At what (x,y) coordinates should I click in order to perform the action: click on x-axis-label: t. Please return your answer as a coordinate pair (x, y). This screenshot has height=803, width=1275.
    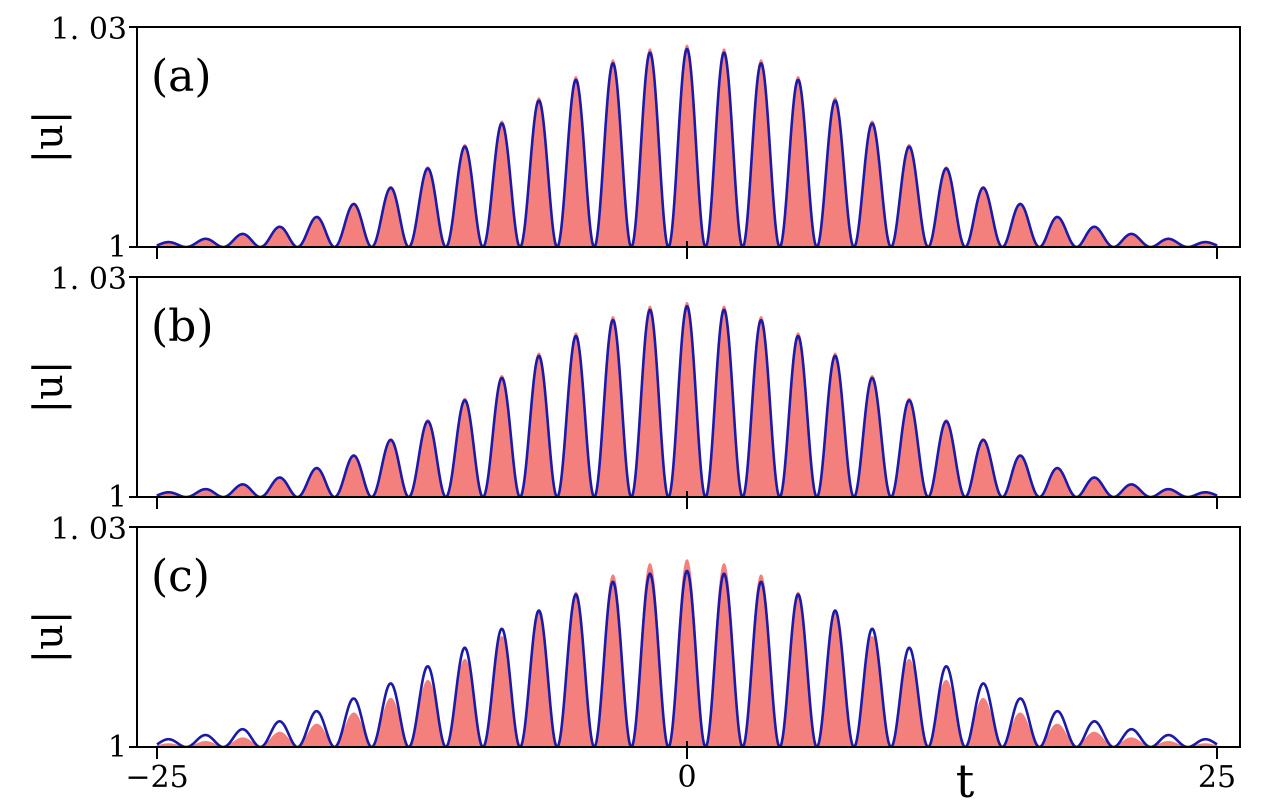
    Looking at the image, I should click on (965, 778).